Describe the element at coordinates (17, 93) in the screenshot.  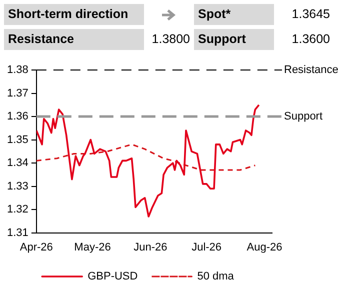
I see `y-tick-label: 1.37` at that location.